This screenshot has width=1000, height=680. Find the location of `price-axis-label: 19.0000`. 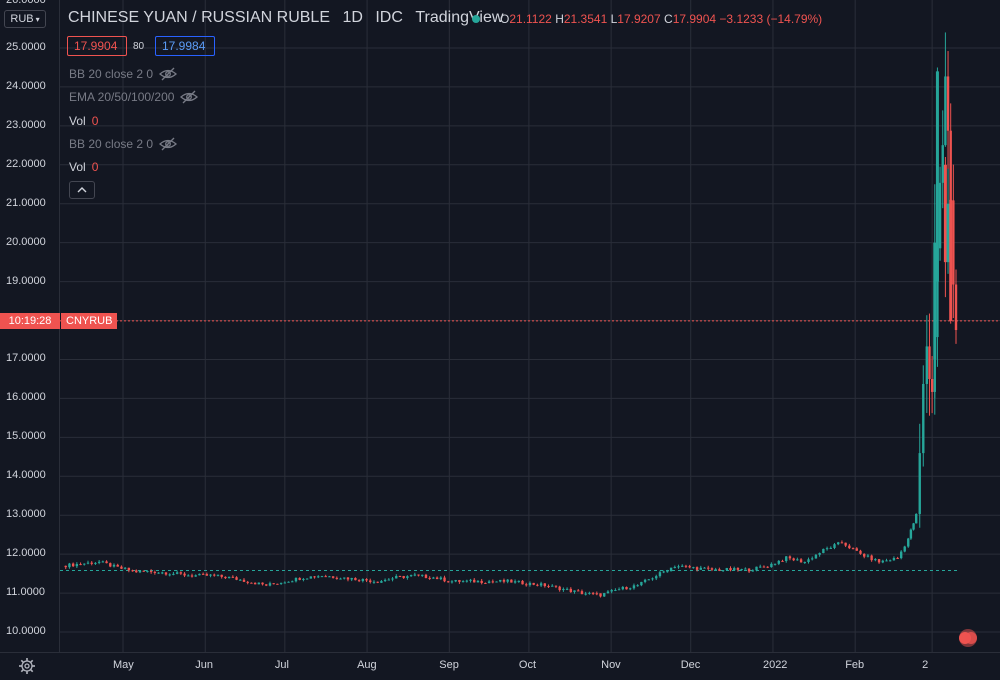

price-axis-label: 19.0000 is located at coordinates (26, 280).